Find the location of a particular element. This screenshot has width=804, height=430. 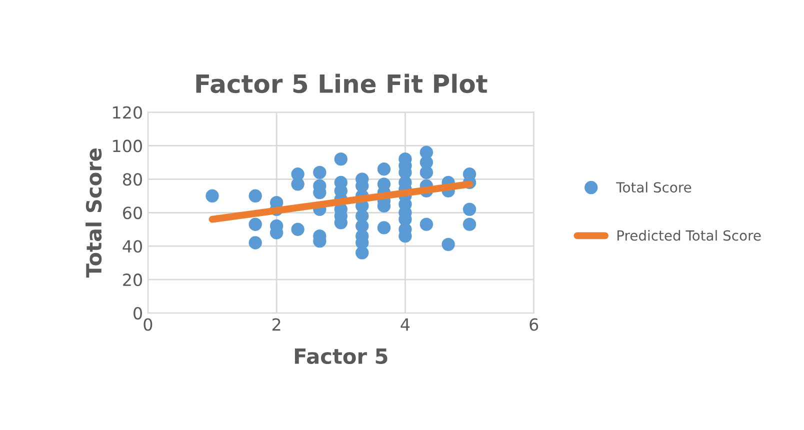

chart-title: Factor 5 Line Fit Plot is located at coordinates (342, 84).